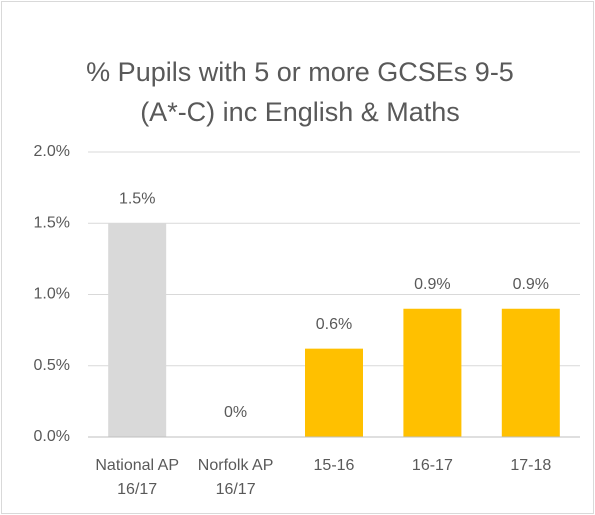  I want to click on y-tick-label: 0.0%, so click(52, 436).